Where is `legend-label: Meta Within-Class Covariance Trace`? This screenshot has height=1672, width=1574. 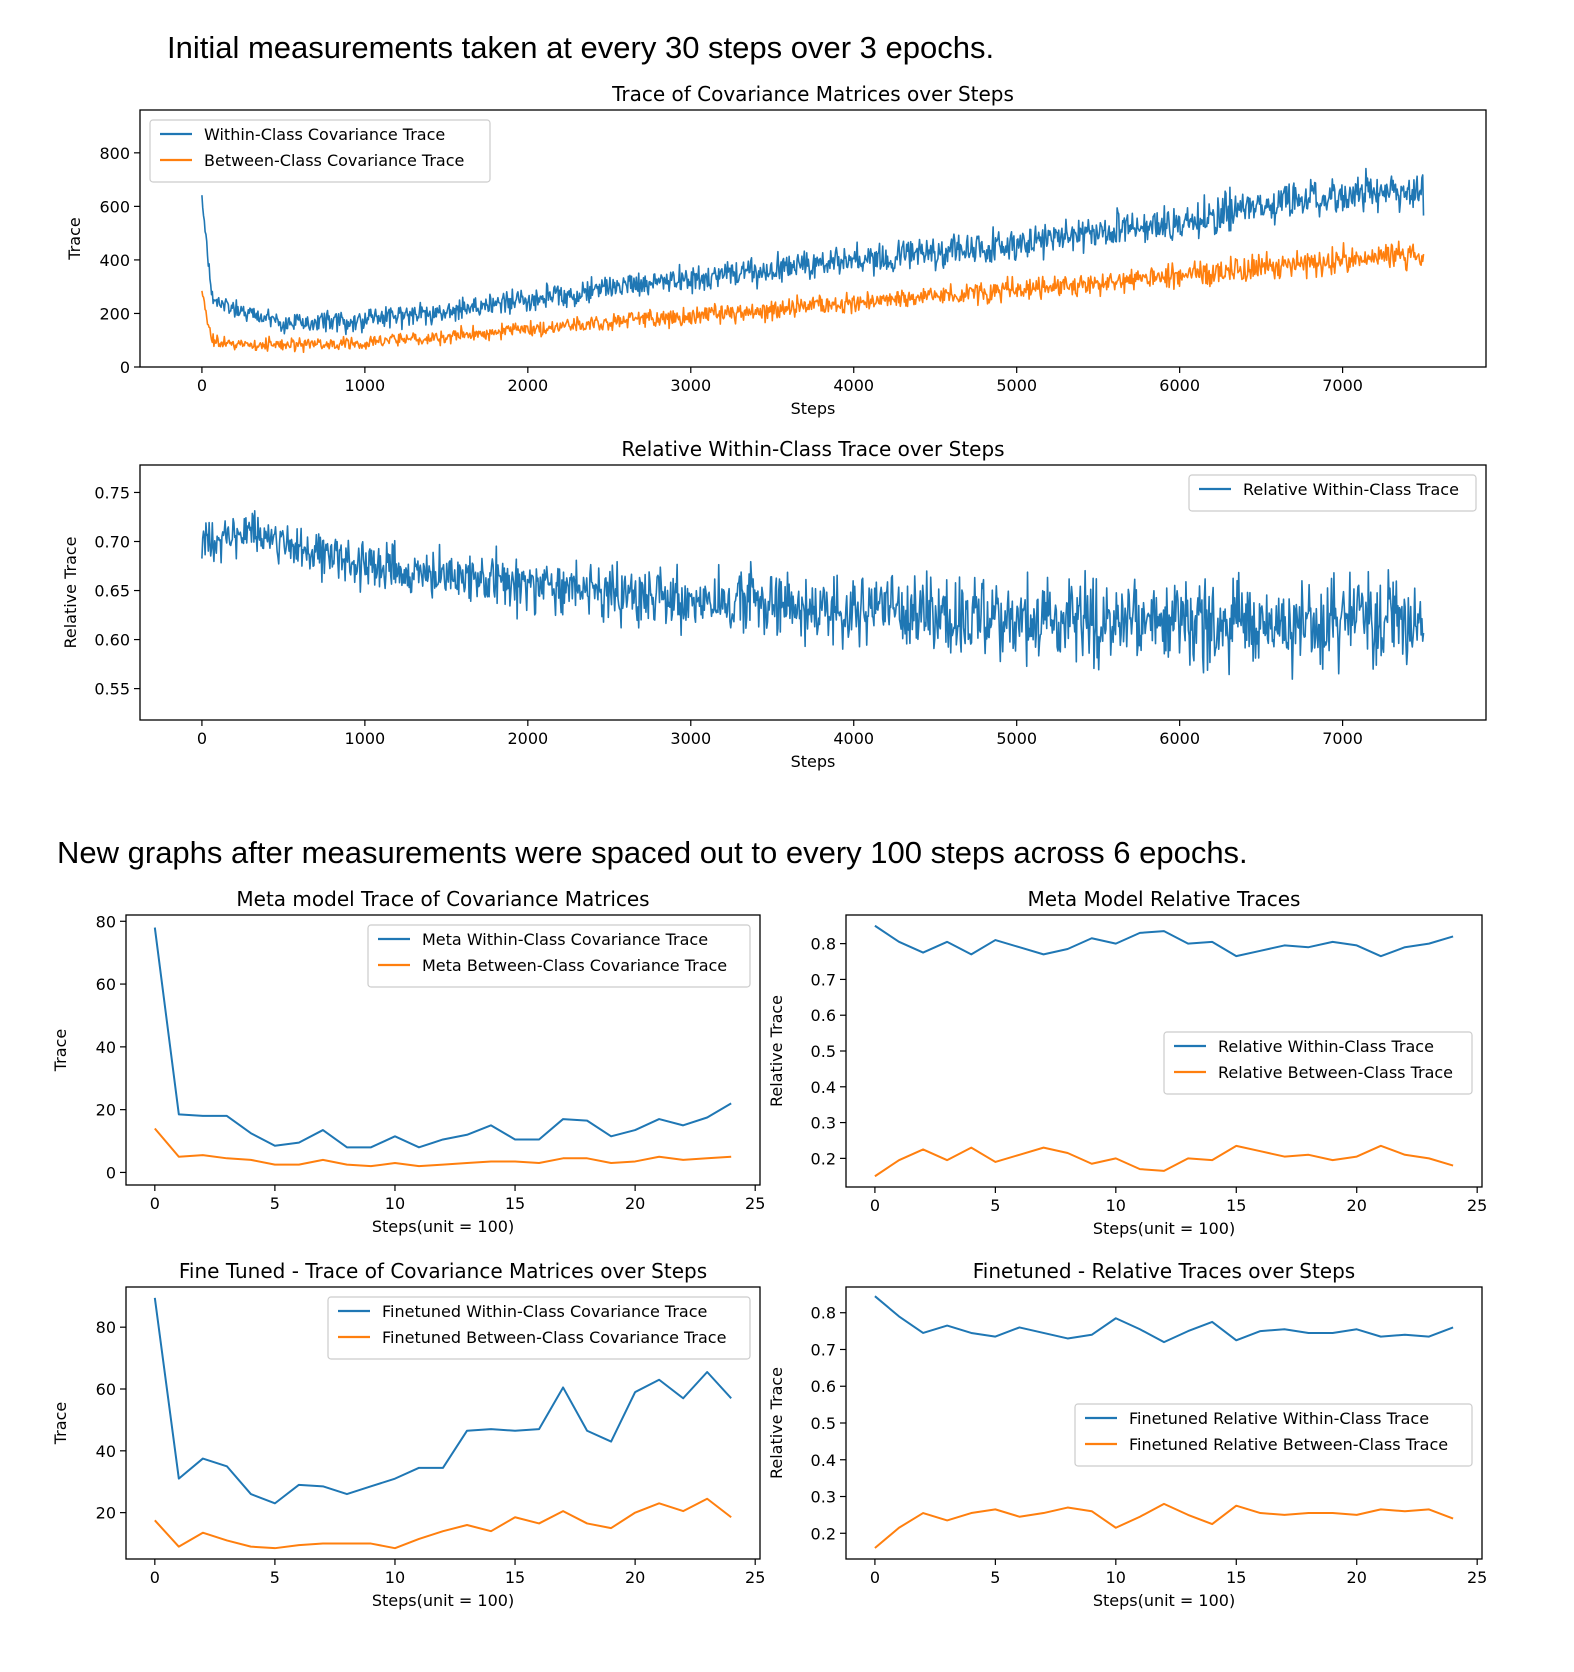 legend-label: Meta Within-Class Covariance Trace is located at coordinates (565, 939).